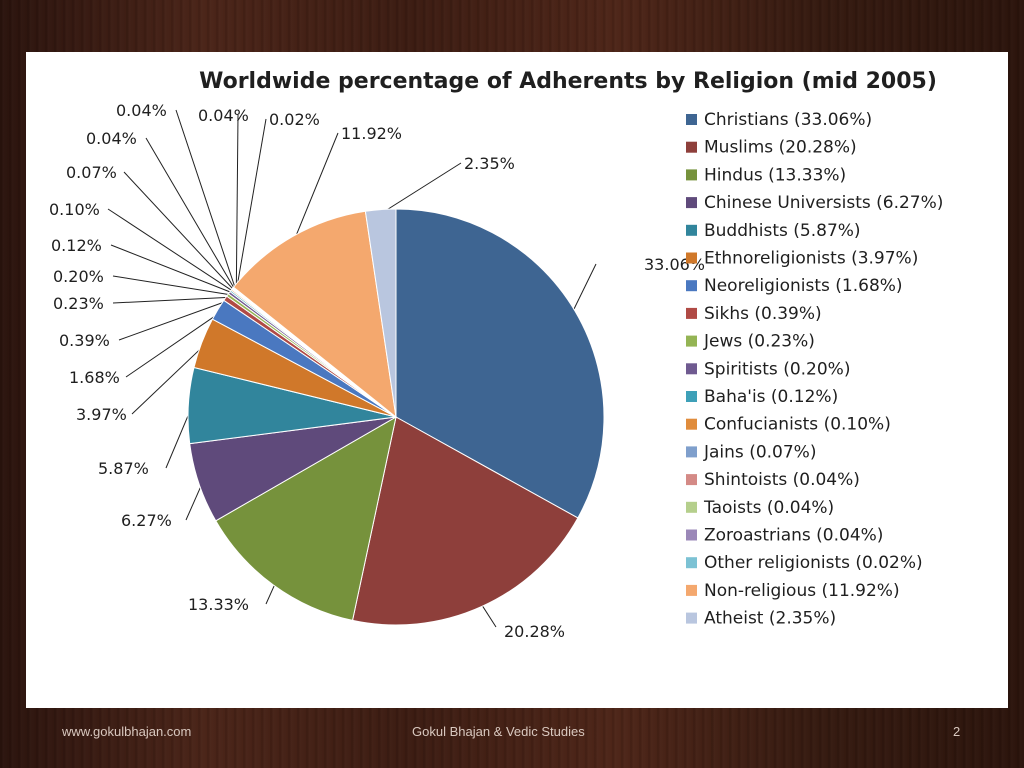  Describe the element at coordinates (78, 276) in the screenshot. I see `data-label: 0.20%` at that location.